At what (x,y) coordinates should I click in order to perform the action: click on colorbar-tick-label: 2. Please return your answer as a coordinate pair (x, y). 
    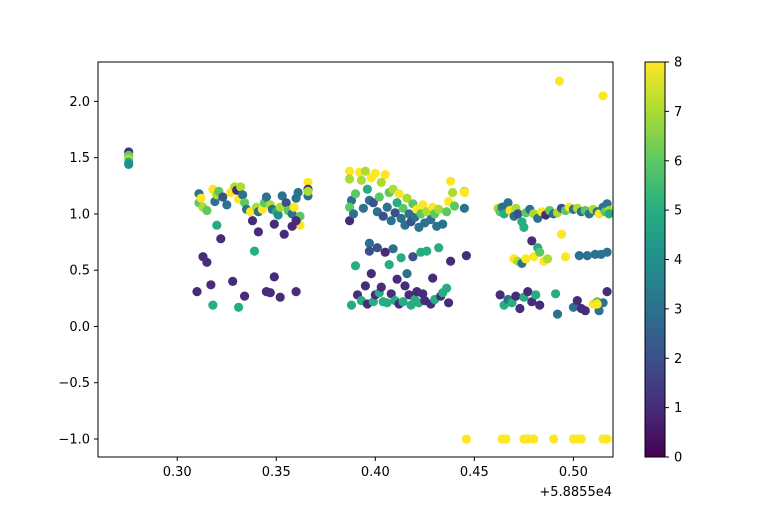
    Looking at the image, I should click on (678, 359).